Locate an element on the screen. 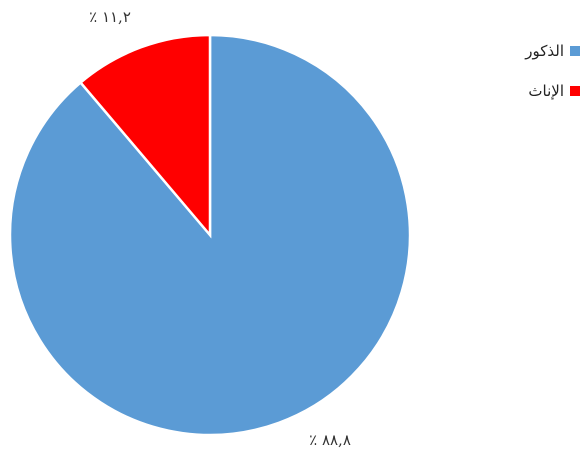 This screenshot has width=584, height=461. data-label-females: ١١,٢ ٪ is located at coordinates (110, 17).